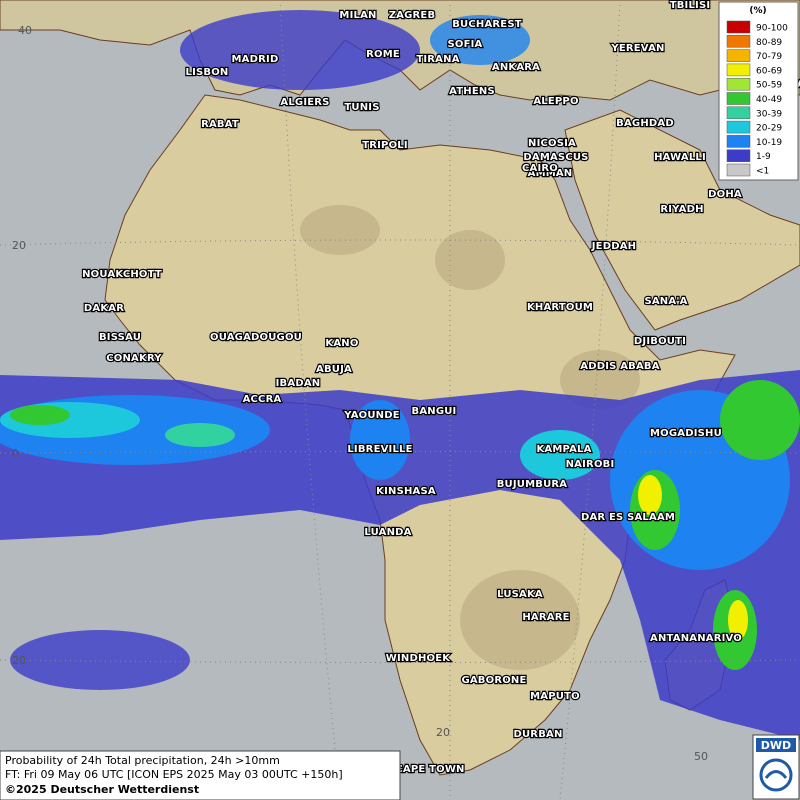 Image resolution: width=800 pixels, height=800 pixels. I want to click on city-label: KANO, so click(341, 343).